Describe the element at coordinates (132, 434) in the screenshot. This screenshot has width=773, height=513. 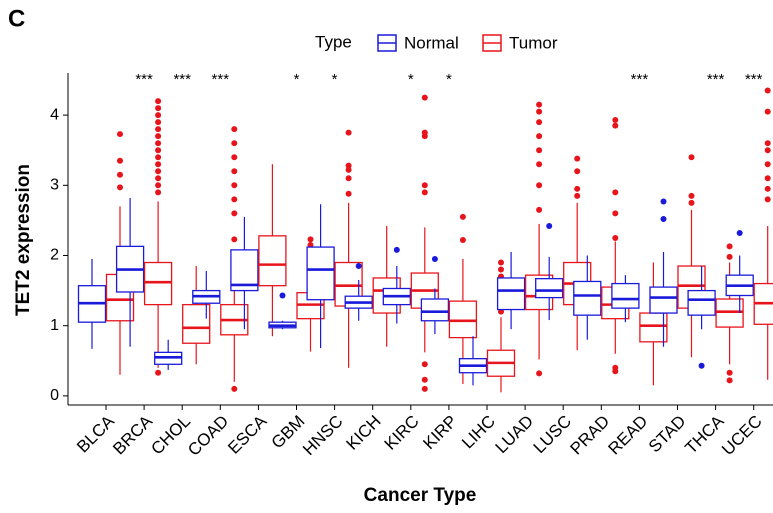
I see `x-tick-label: BRCA` at that location.